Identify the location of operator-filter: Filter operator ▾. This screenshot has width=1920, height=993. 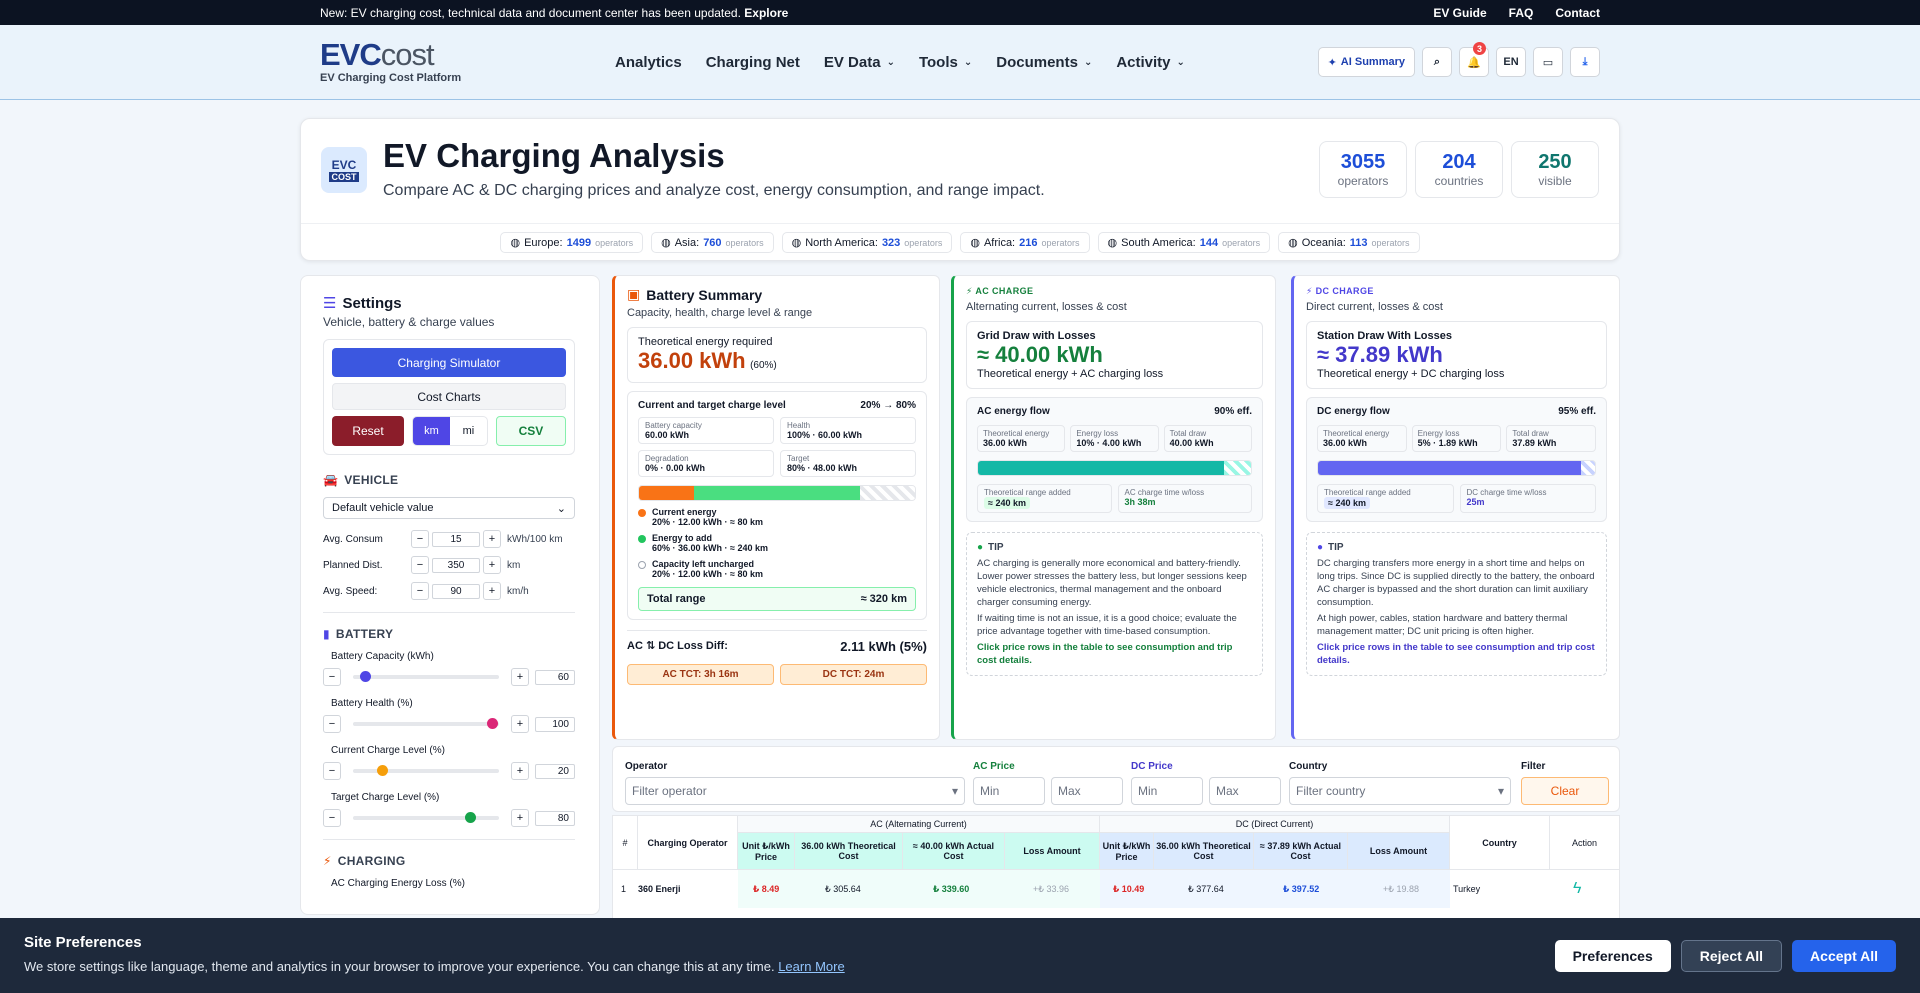
(795, 791).